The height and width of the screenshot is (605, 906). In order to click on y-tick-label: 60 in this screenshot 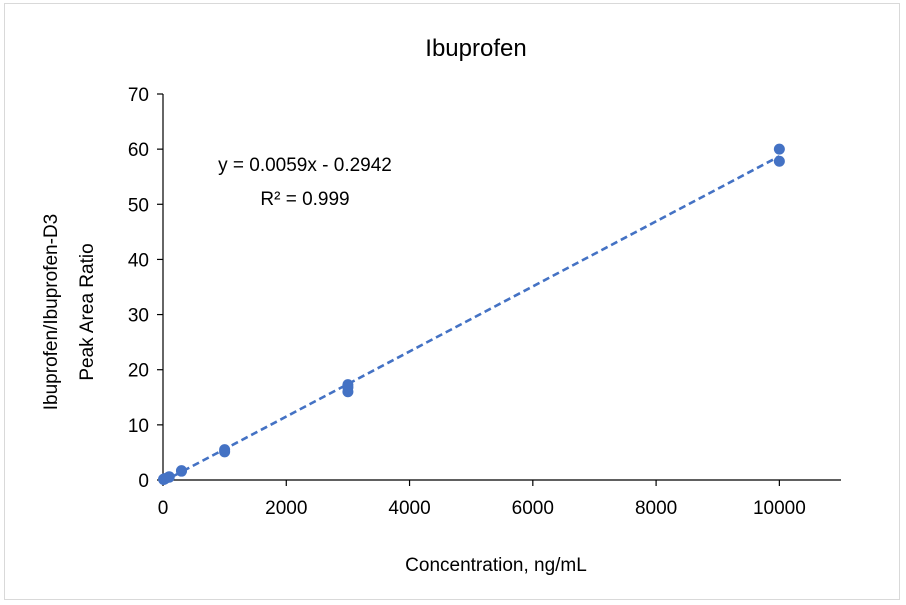, I will do `click(138, 150)`.